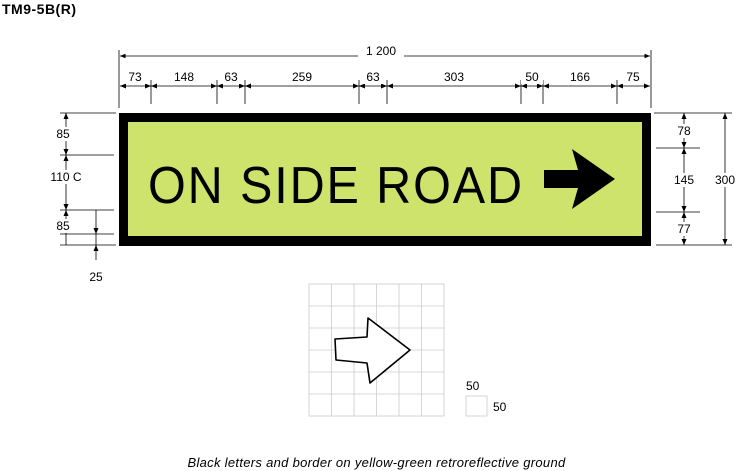 The height and width of the screenshot is (471, 753). Describe the element at coordinates (373, 77) in the screenshot. I see `dim-h-4: 63` at that location.